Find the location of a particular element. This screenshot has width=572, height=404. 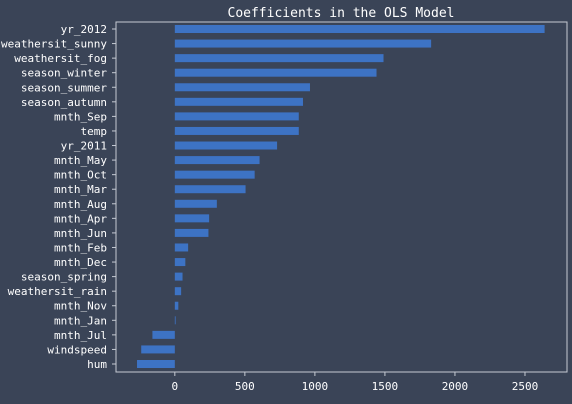

bar-mnth_Oct is located at coordinates (214, 174).